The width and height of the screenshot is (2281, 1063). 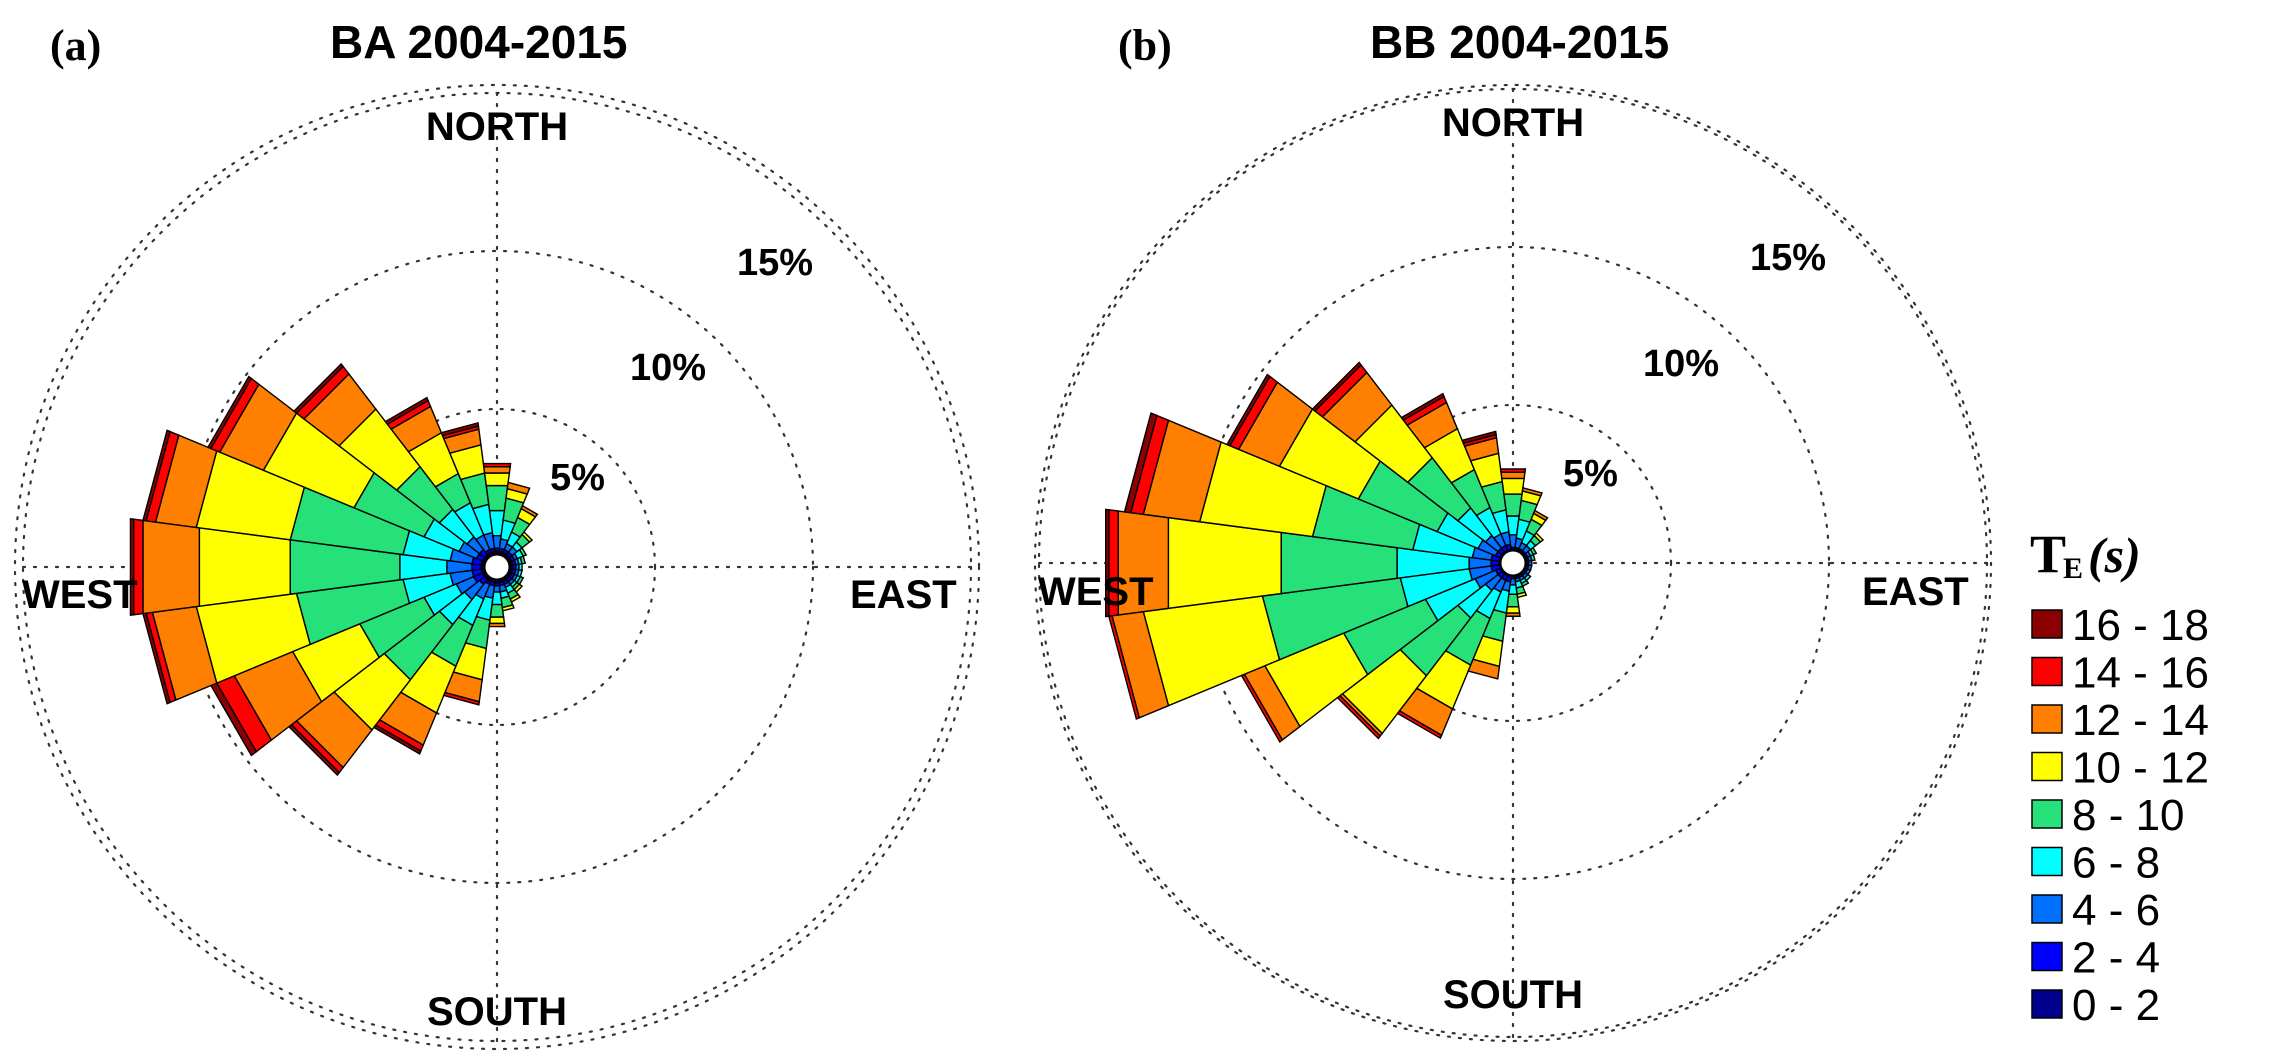 What do you see at coordinates (2116, 958) in the screenshot?
I see `legend-label-1: 2 - 4` at bounding box center [2116, 958].